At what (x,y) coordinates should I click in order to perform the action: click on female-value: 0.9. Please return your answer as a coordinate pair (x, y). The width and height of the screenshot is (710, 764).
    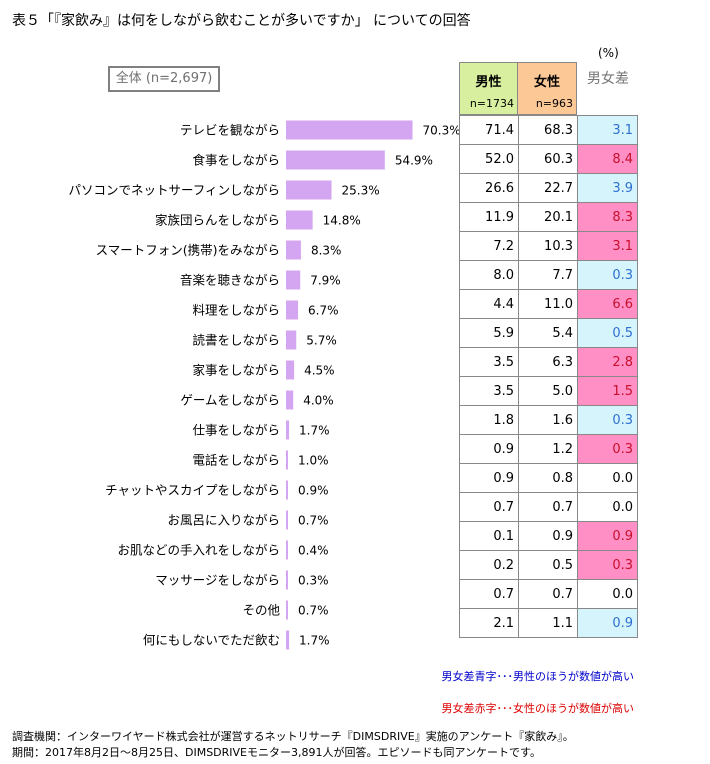
    Looking at the image, I should click on (548, 536).